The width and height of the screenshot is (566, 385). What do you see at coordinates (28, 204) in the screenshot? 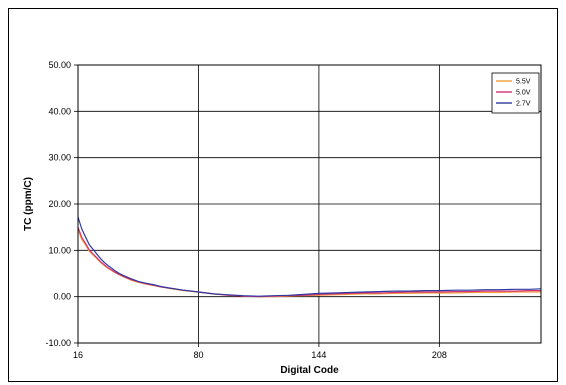
I see `y-axis-title: TC (ppm/C)` at bounding box center [28, 204].